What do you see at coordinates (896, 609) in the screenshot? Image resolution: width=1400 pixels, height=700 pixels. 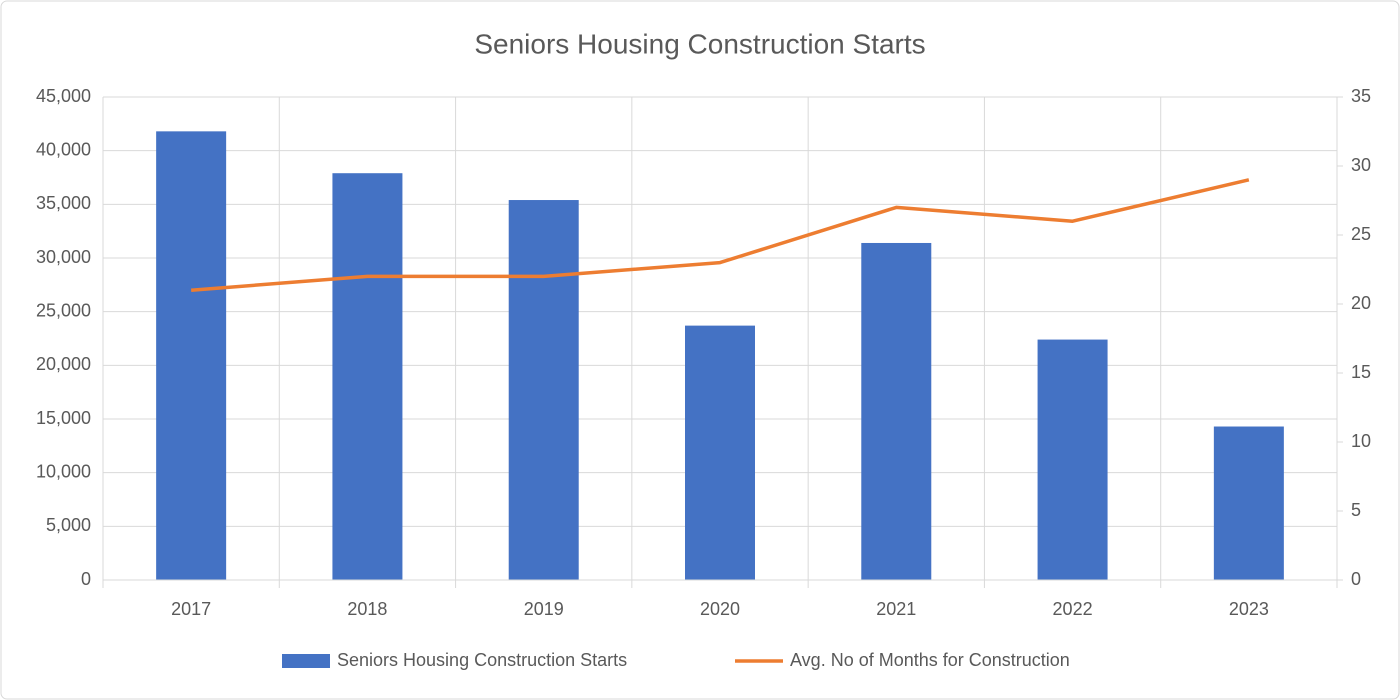 I see `x-tick-label: 2021` at bounding box center [896, 609].